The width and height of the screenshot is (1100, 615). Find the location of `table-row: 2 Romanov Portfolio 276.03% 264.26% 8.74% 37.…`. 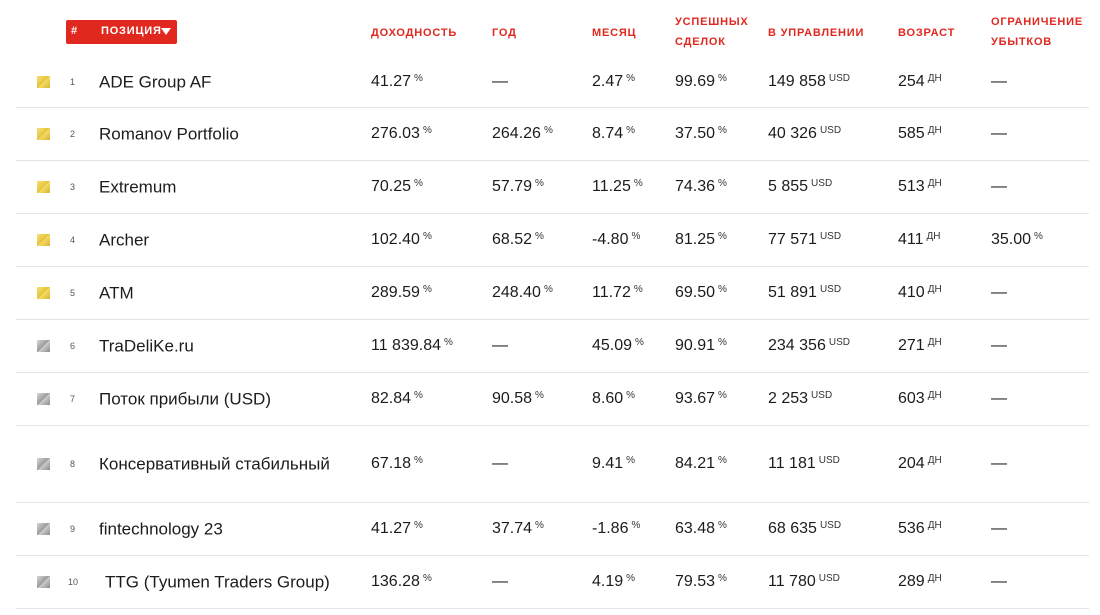

table-row: 2 Romanov Portfolio 276.03% 264.26% 8.74% 37.… is located at coordinates (552, 134).